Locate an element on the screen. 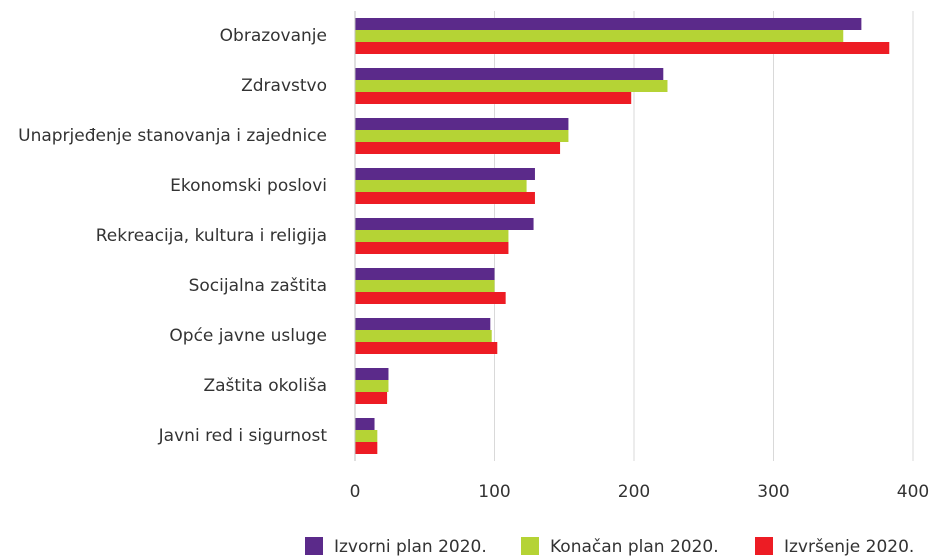 Image resolution: width=932 pixels, height=560 pixels. legend-label: Izvršenje 2020. is located at coordinates (849, 547).